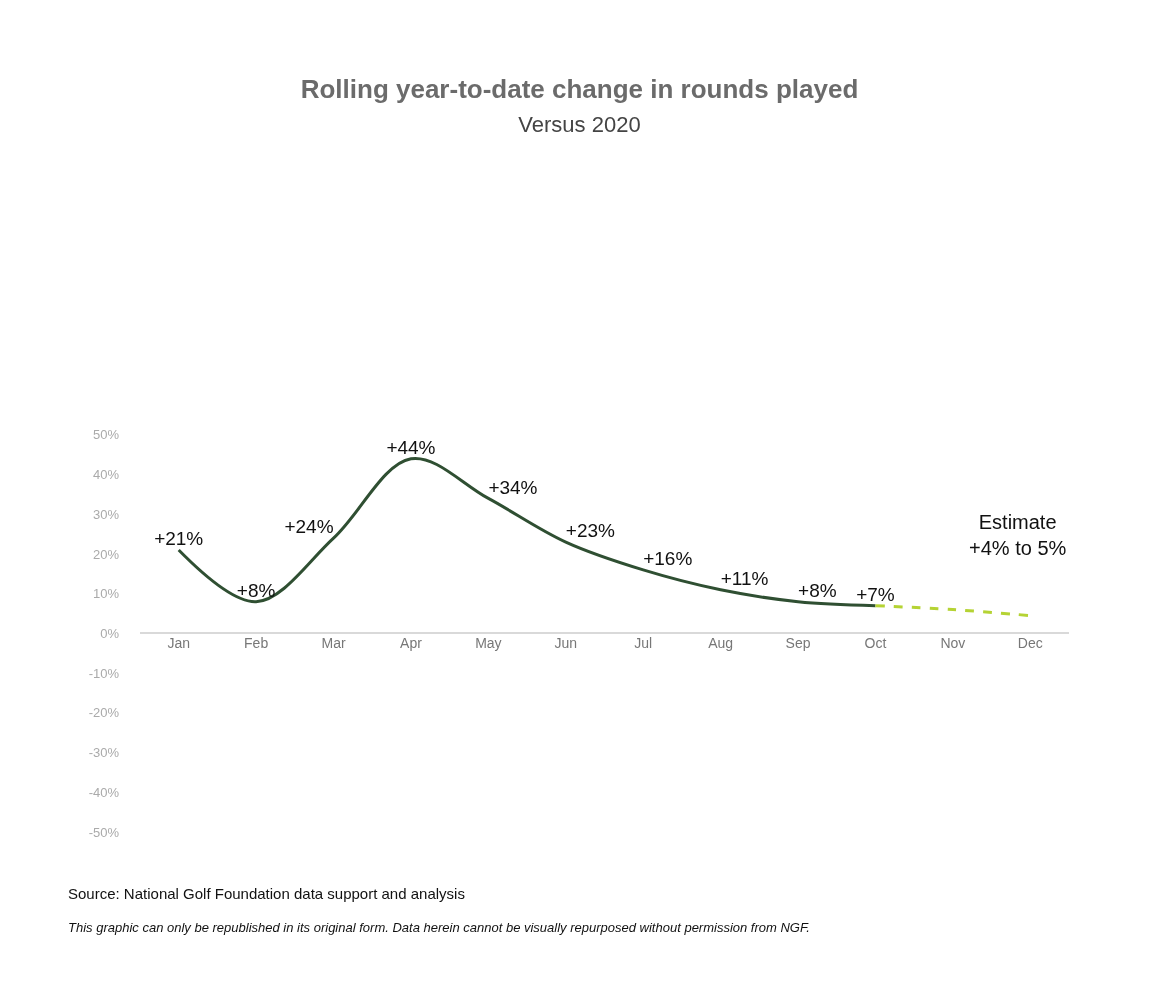 Image resolution: width=1159 pixels, height=982 pixels. I want to click on y-tick-label: 40%, so click(106, 475).